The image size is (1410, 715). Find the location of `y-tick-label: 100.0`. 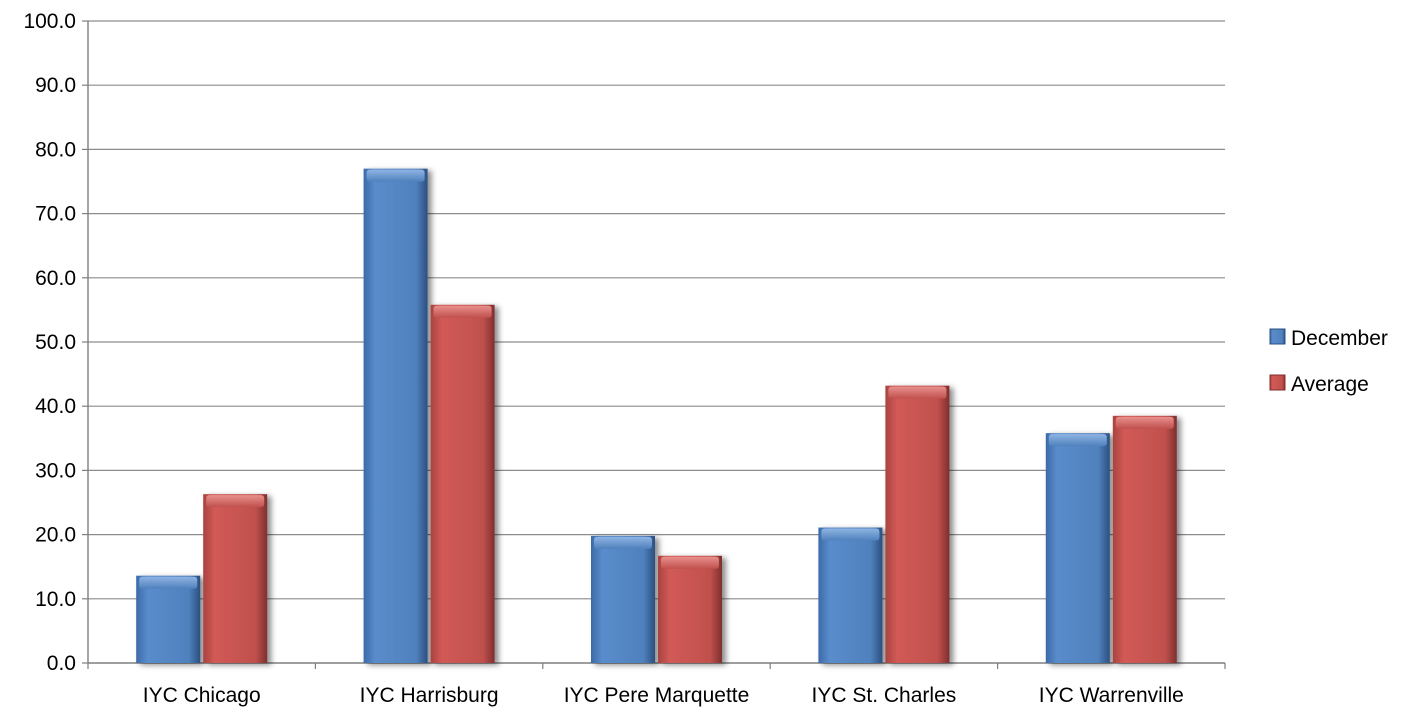

y-tick-label: 100.0 is located at coordinates (49, 21).